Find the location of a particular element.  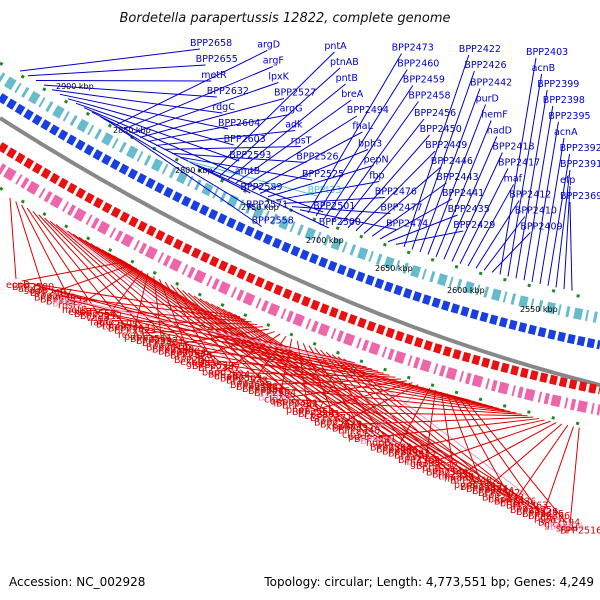

gene-label: argG is located at coordinates (291, 109).